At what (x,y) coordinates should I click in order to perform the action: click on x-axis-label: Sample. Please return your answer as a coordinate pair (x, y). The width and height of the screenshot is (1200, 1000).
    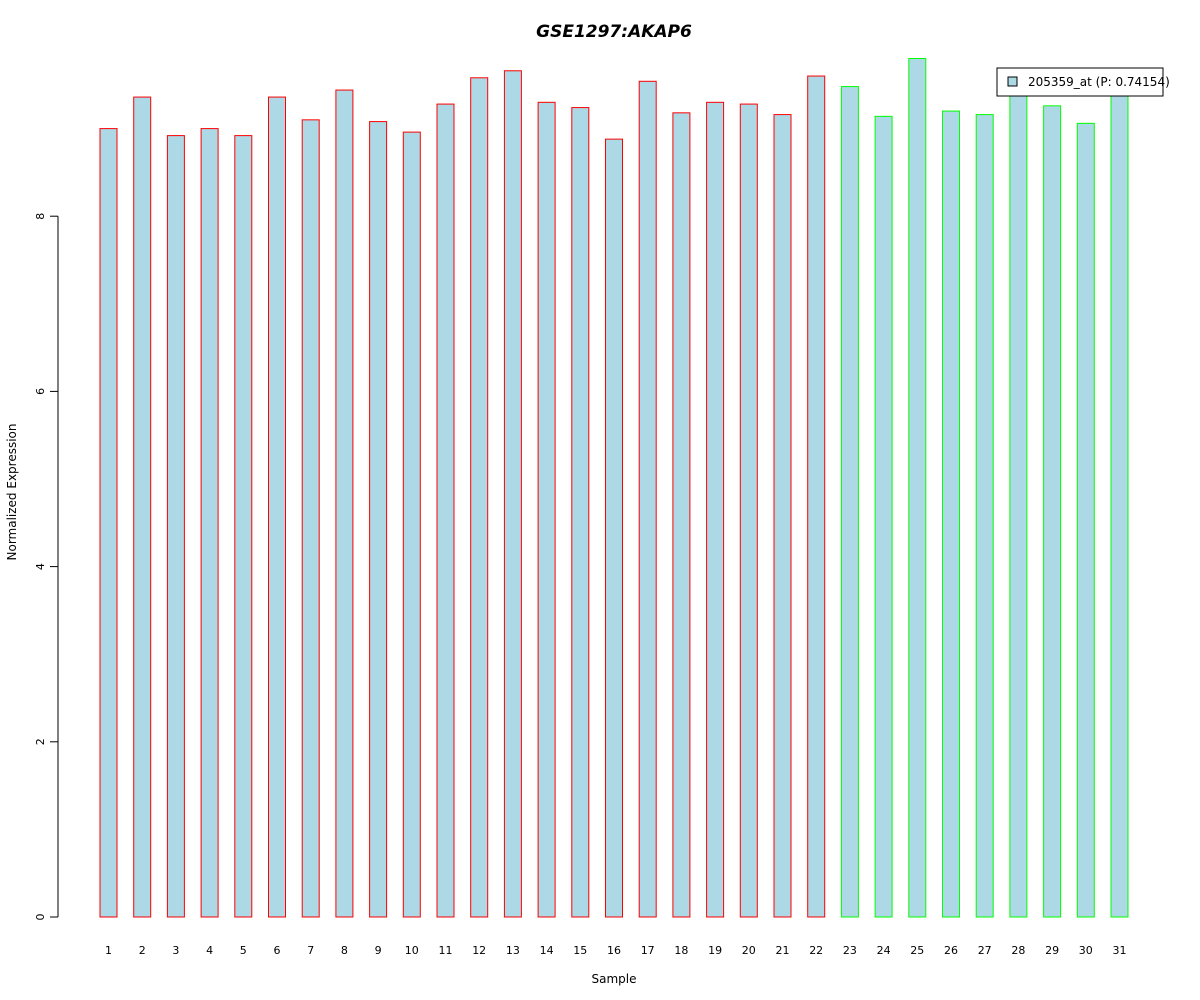
    Looking at the image, I should click on (614, 979).